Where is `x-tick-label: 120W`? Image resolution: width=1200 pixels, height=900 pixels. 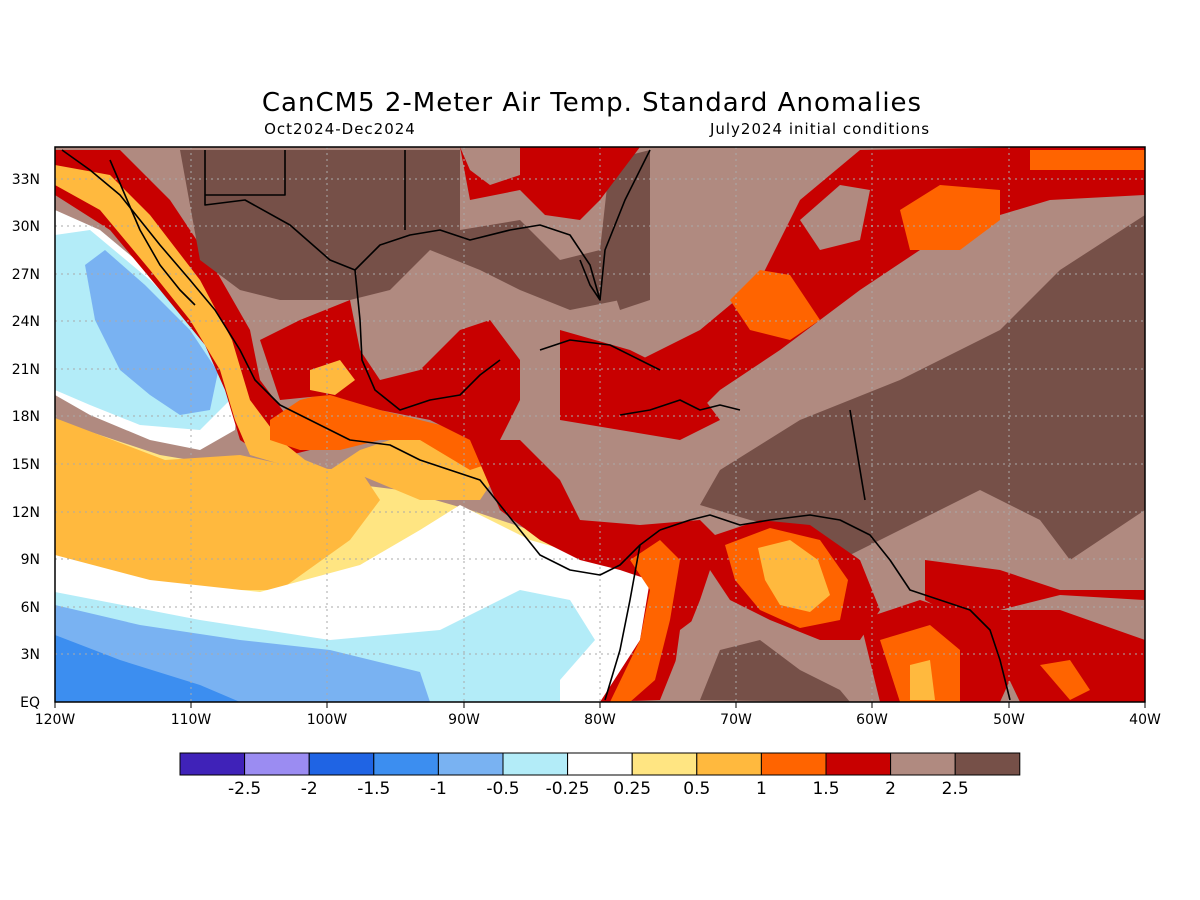
x-tick-label: 120W is located at coordinates (55, 720).